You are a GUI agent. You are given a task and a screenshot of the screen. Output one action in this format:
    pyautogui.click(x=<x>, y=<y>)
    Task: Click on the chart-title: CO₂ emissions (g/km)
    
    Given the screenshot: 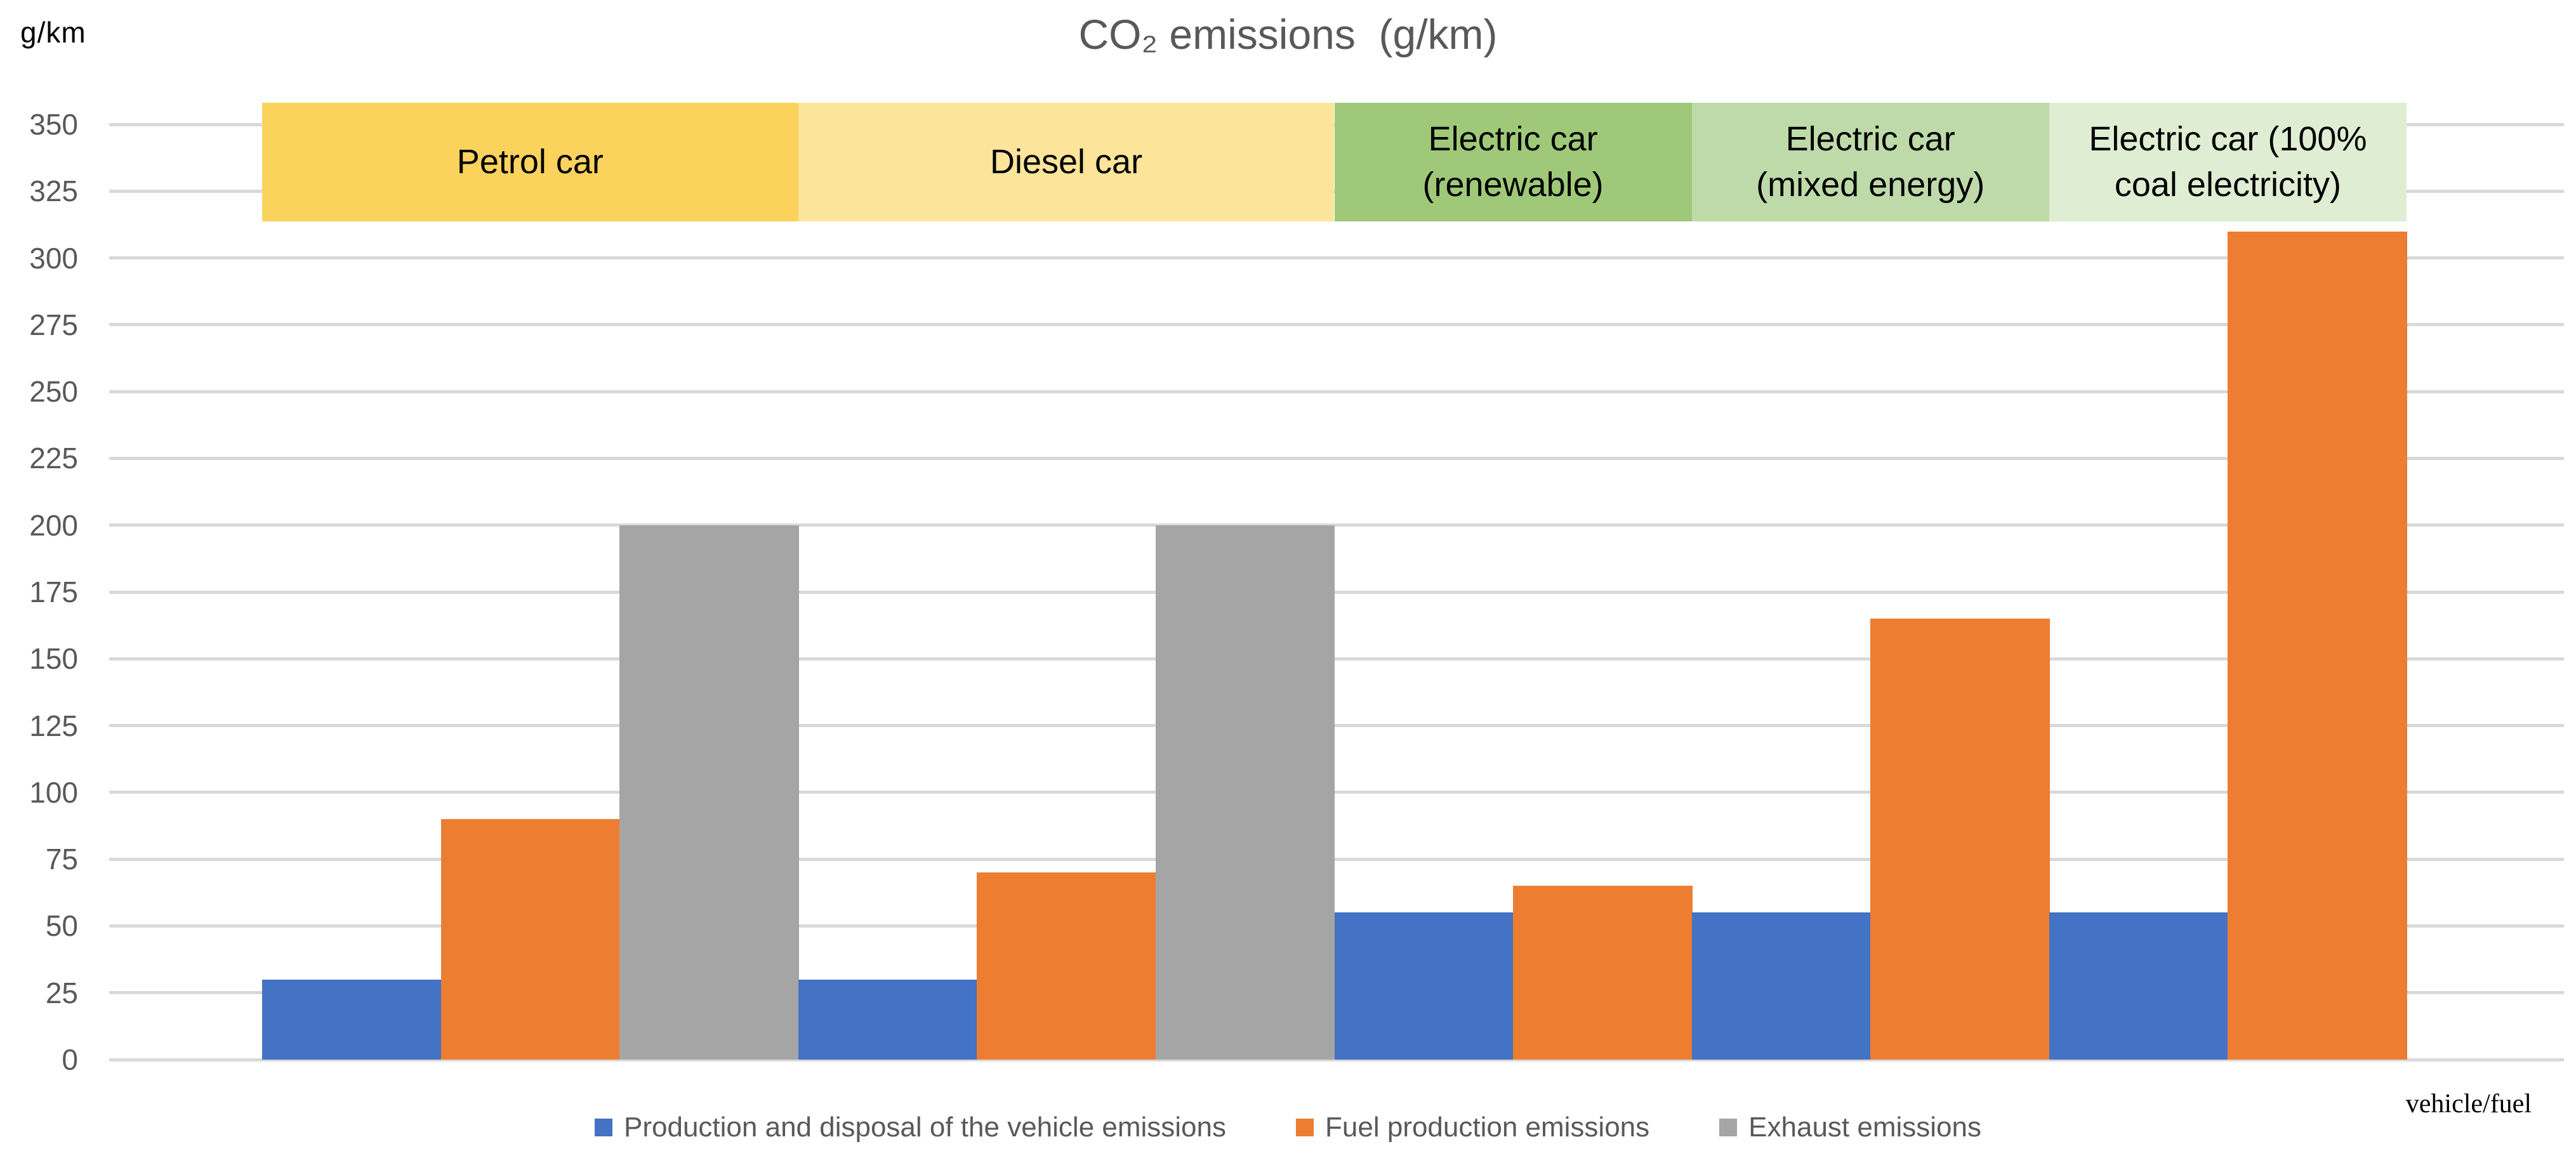 What is the action you would take?
    pyautogui.click(x=1288, y=34)
    